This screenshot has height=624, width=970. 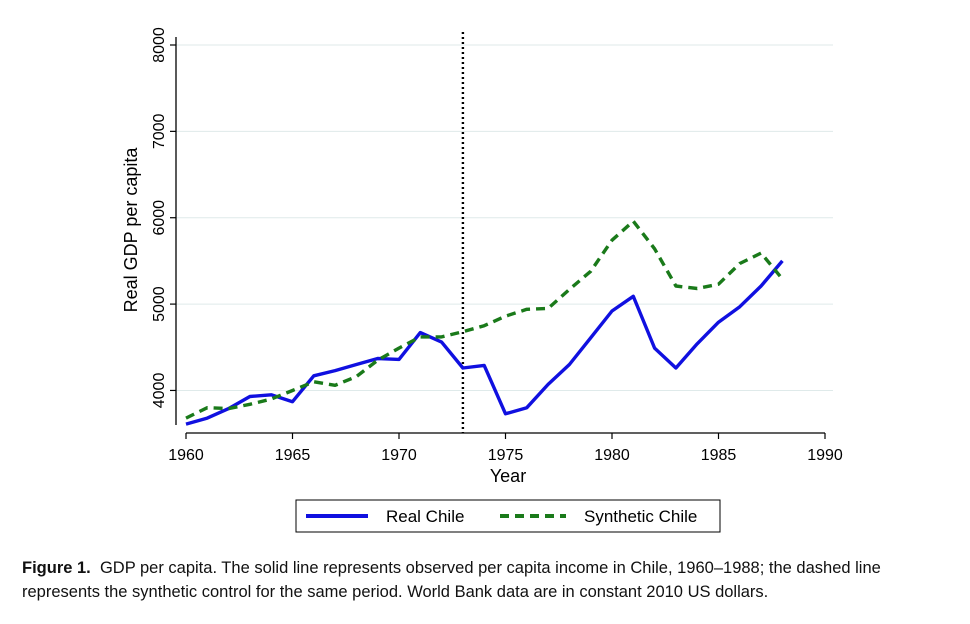 I want to click on x-tick-label-1985: 1985, so click(x=719, y=455).